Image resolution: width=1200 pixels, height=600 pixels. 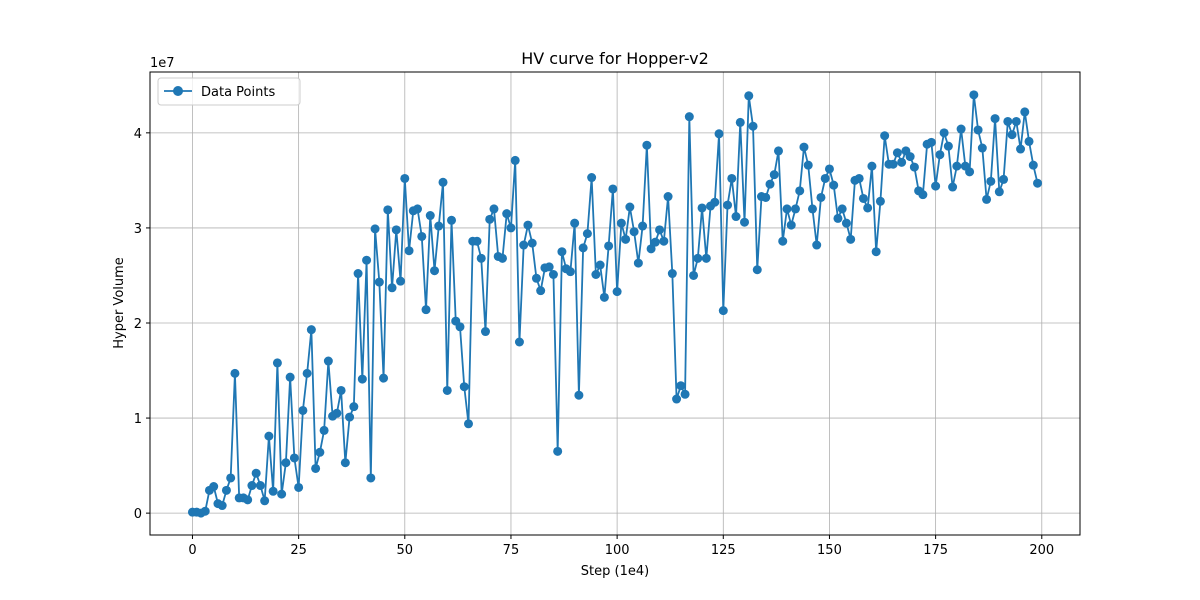 What do you see at coordinates (162, 63) in the screenshot?
I see `y-axis-scale-label: 1e7` at bounding box center [162, 63].